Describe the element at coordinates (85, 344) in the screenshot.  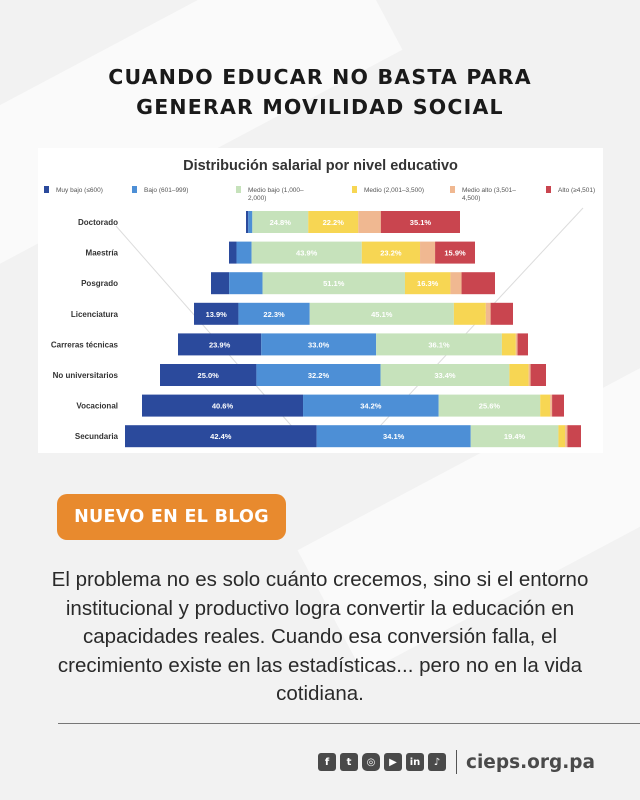
I see `category-label: Carreras técnicas` at that location.